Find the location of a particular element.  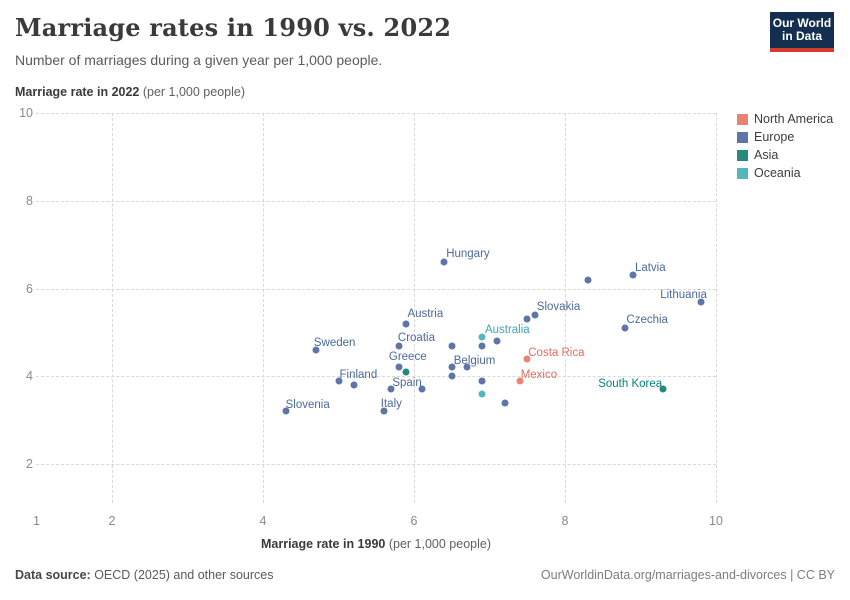

data-point-greece is located at coordinates (399, 367).